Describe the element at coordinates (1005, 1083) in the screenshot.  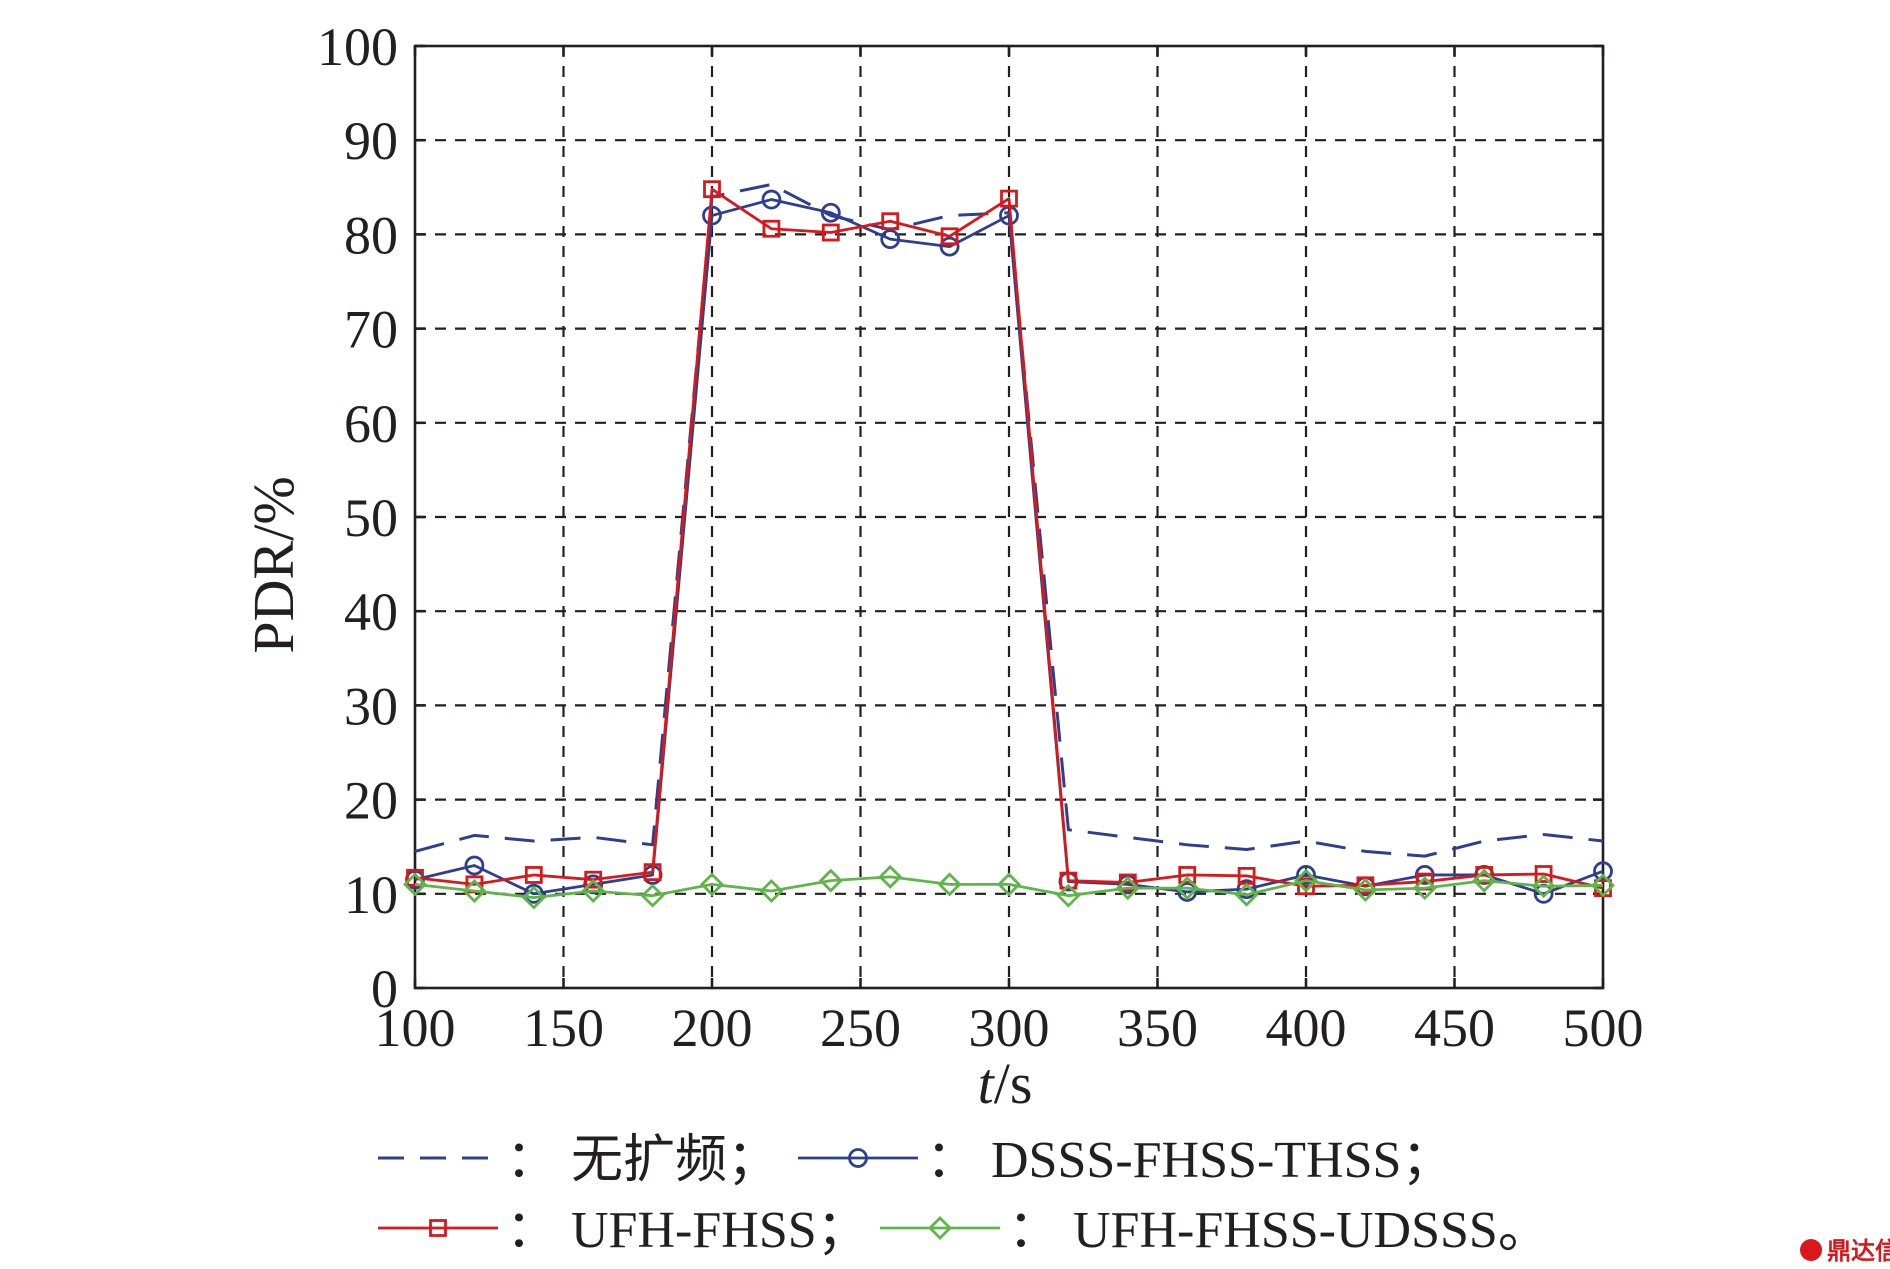
I see `x-axis-label: t/s` at that location.